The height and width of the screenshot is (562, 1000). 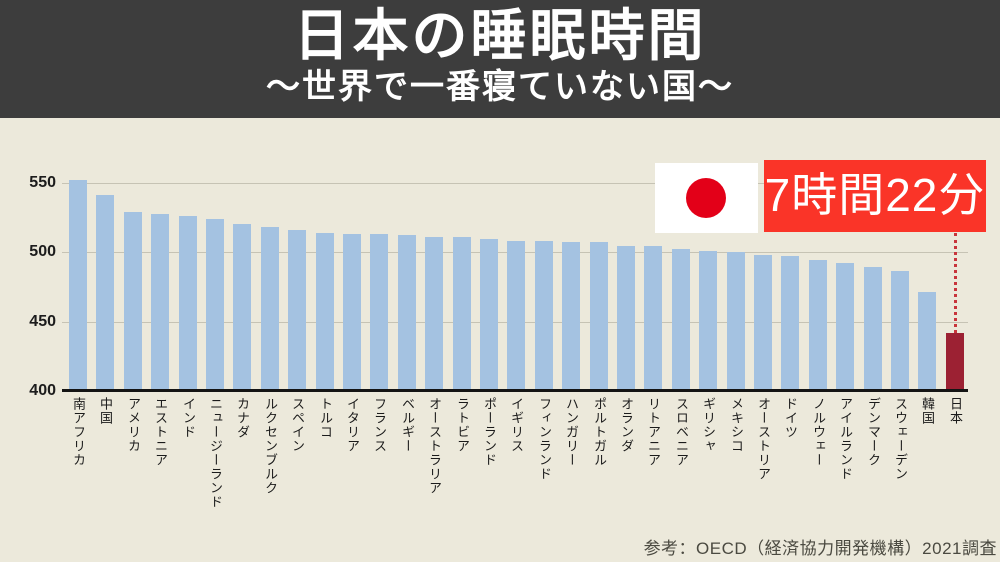 What do you see at coordinates (820, 548) in the screenshot?
I see `source-note: 参考：OECD（経済協力開発機構）2021調査` at bounding box center [820, 548].